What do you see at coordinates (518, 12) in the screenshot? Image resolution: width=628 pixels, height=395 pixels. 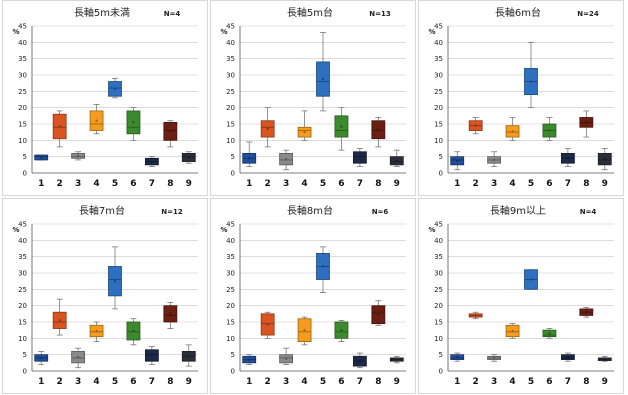 I see `chart-title: 長軸6m台` at bounding box center [518, 12].